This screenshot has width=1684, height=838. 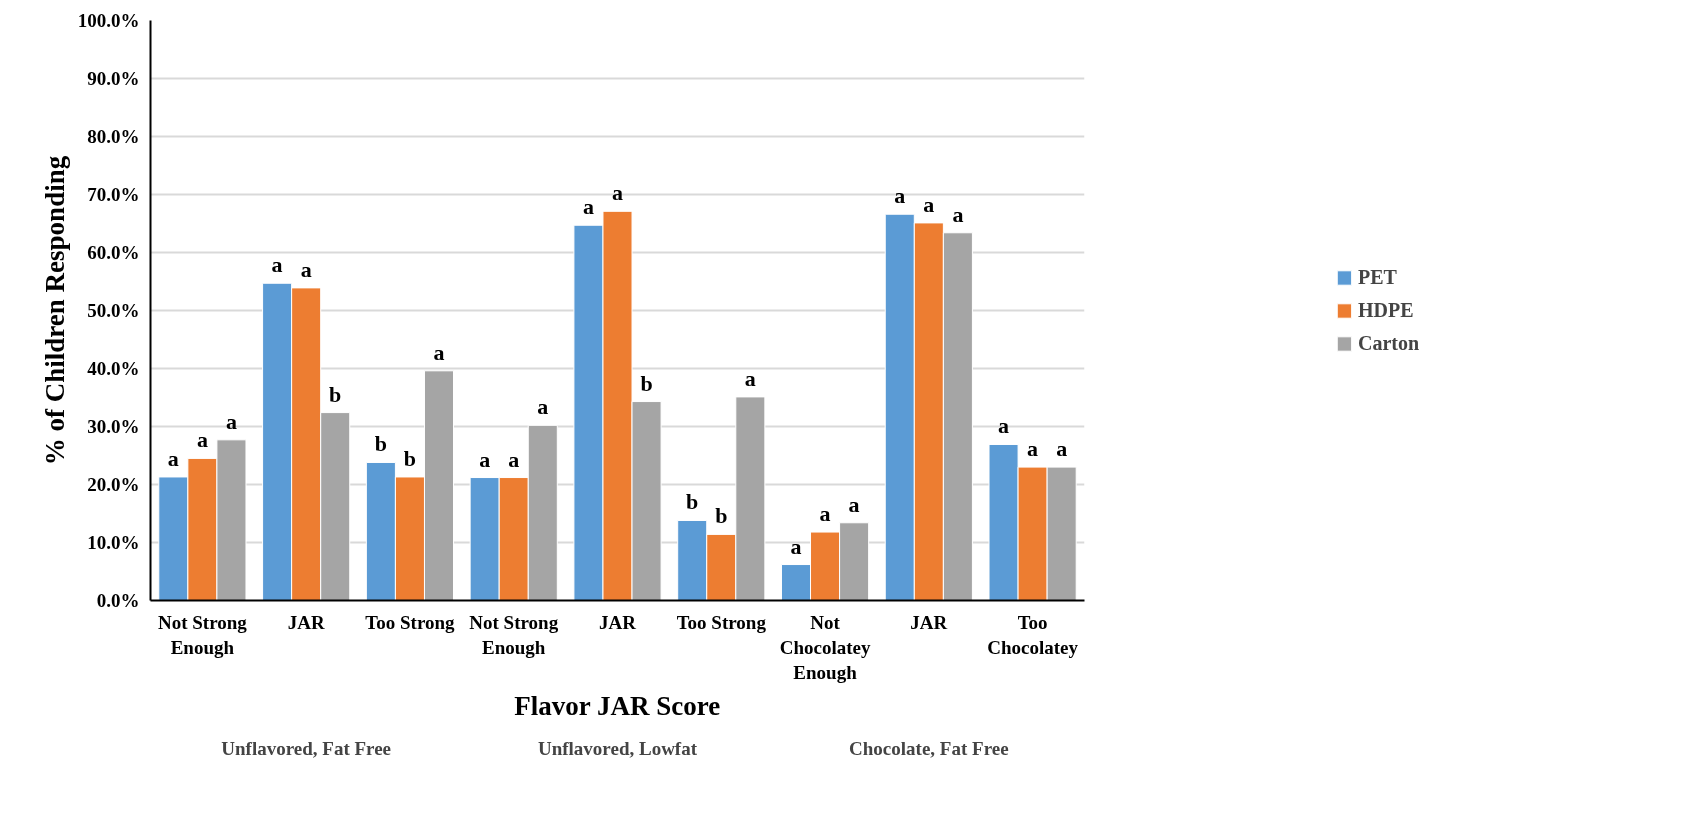 I want to click on text: Unflavored, Fat Free, so click(x=306, y=748).